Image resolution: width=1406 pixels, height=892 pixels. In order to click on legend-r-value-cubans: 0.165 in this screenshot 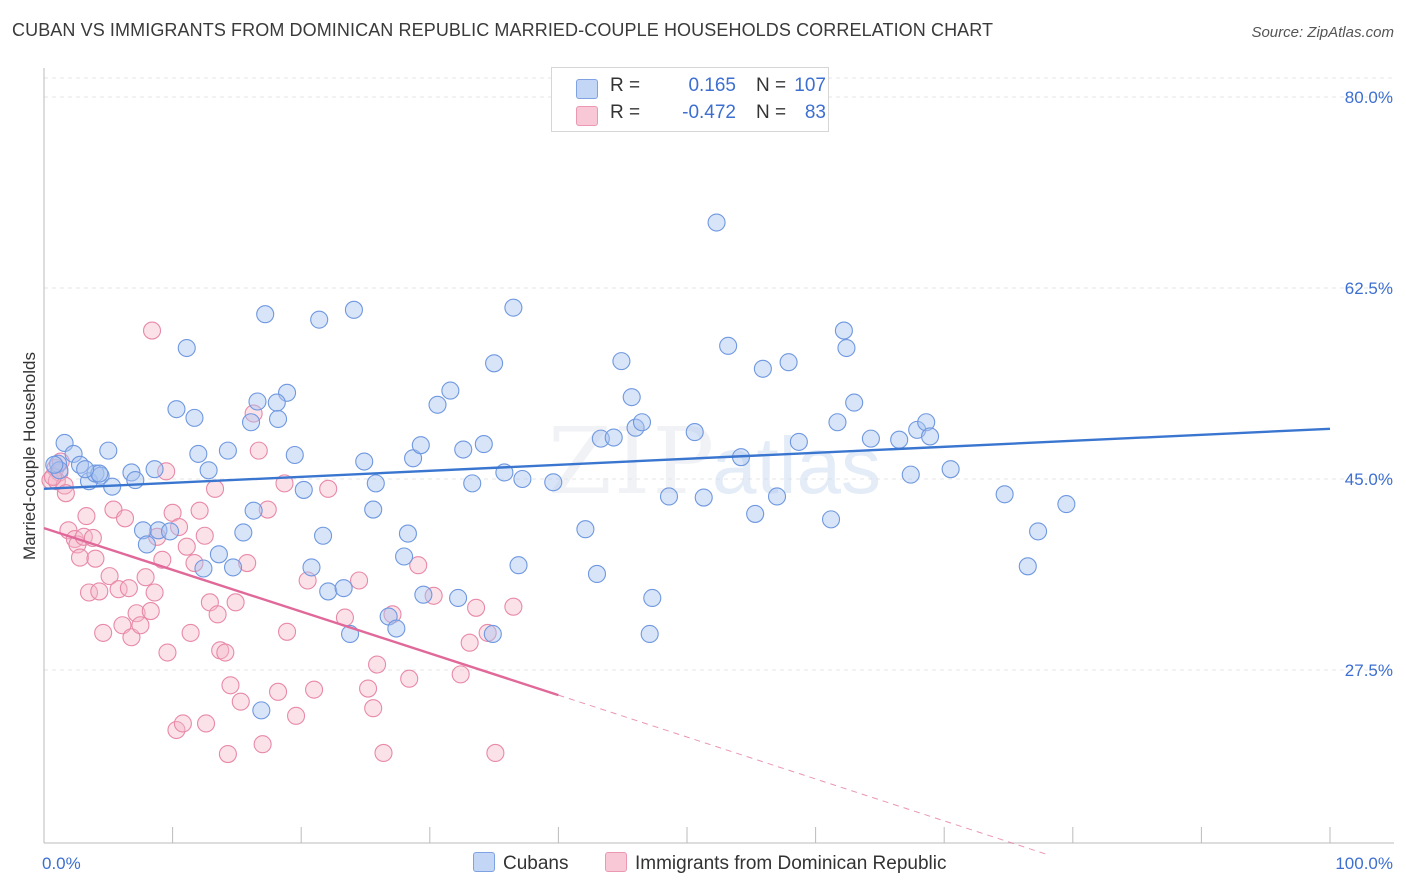, I will do `click(712, 85)`.